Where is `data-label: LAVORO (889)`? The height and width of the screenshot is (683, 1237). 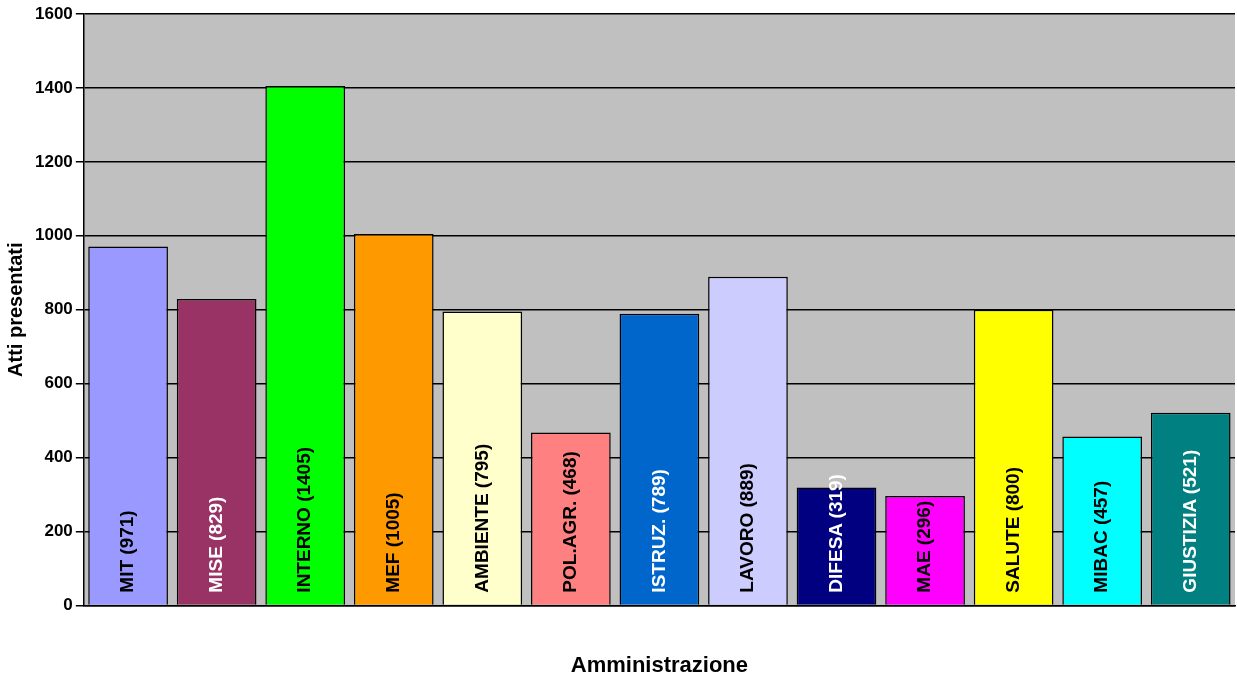 data-label: LAVORO (889) is located at coordinates (747, 528).